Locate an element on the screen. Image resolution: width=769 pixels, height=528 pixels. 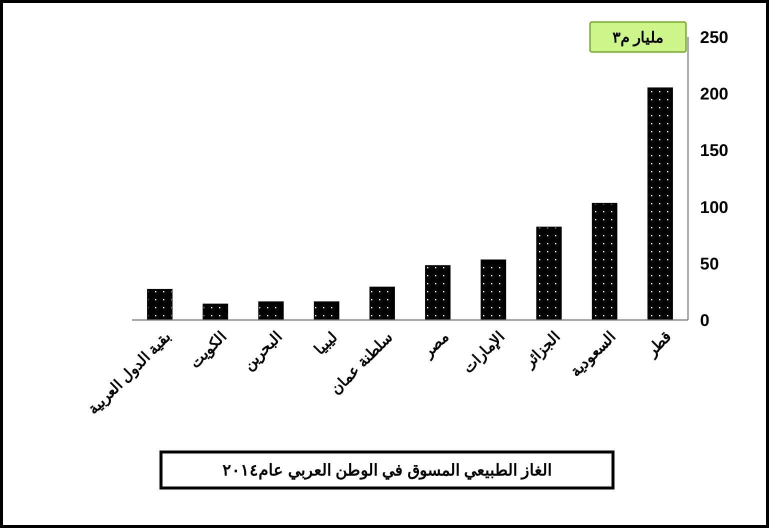
x-tick-label: السعودية is located at coordinates (594, 354).